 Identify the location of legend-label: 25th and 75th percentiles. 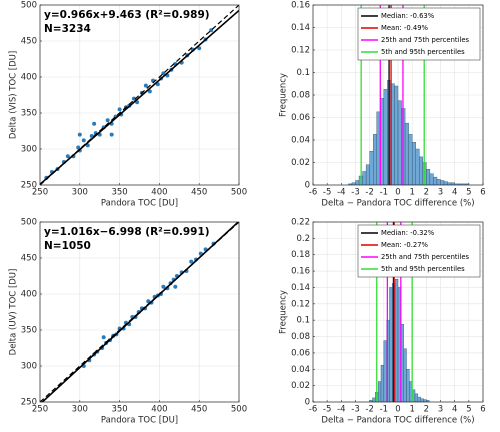
(425, 257).